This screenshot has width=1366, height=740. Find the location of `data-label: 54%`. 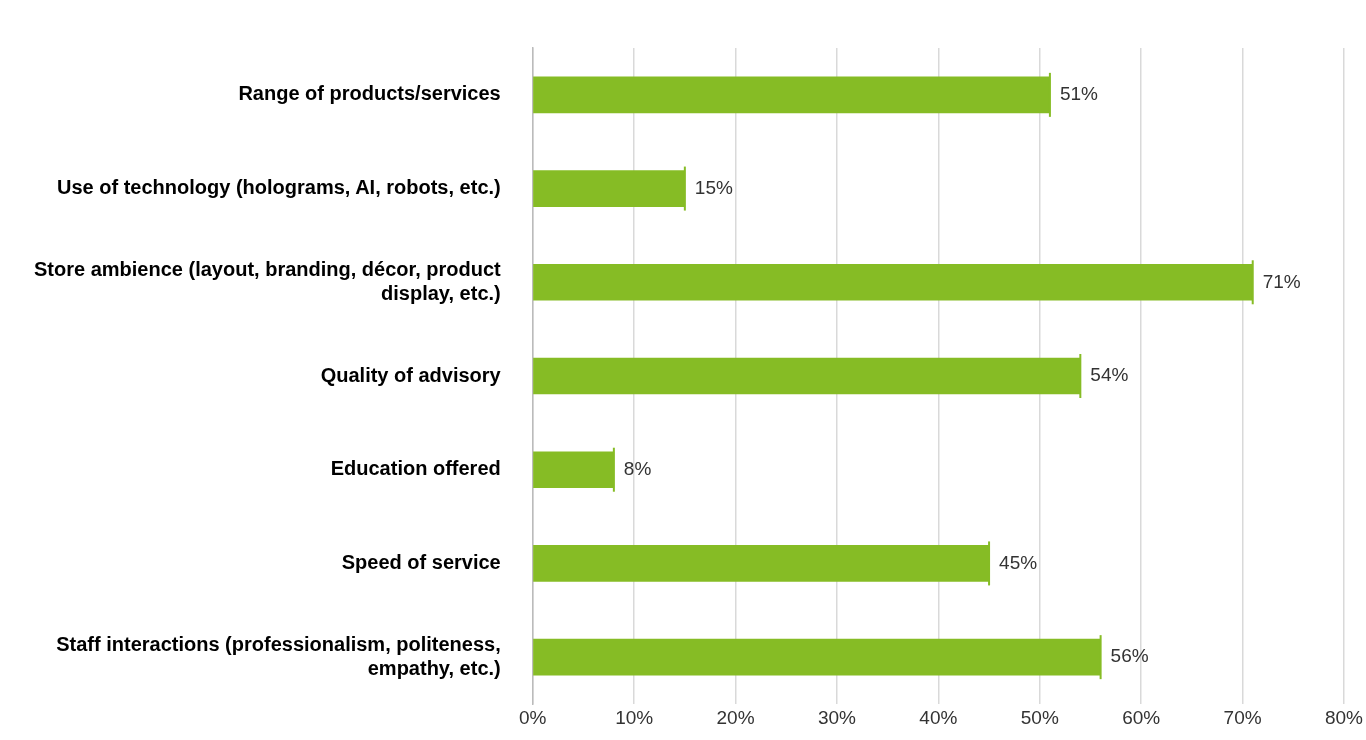

data-label: 54% is located at coordinates (1109, 375).